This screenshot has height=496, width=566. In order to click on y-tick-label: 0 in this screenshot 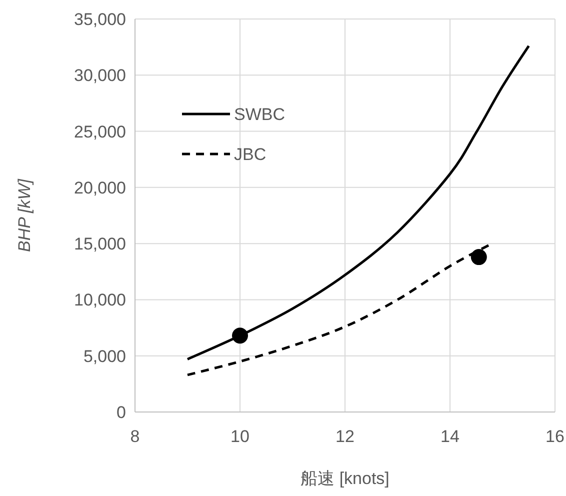, I will do `click(121, 412)`.